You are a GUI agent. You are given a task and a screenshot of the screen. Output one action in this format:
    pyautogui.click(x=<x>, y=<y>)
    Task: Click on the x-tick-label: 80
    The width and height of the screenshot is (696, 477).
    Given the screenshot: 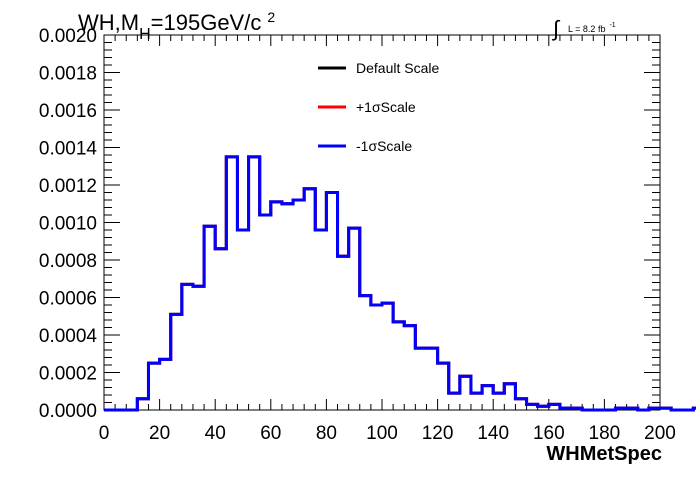 What is the action you would take?
    pyautogui.click(x=326, y=433)
    